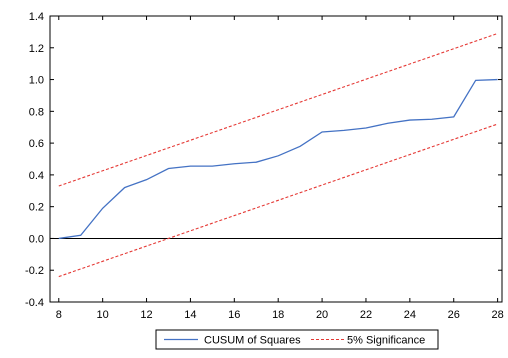 This screenshot has height=358, width=508. Describe the element at coordinates (36, 81) in the screenshot. I see `y-tick-label: 1.0` at that location.